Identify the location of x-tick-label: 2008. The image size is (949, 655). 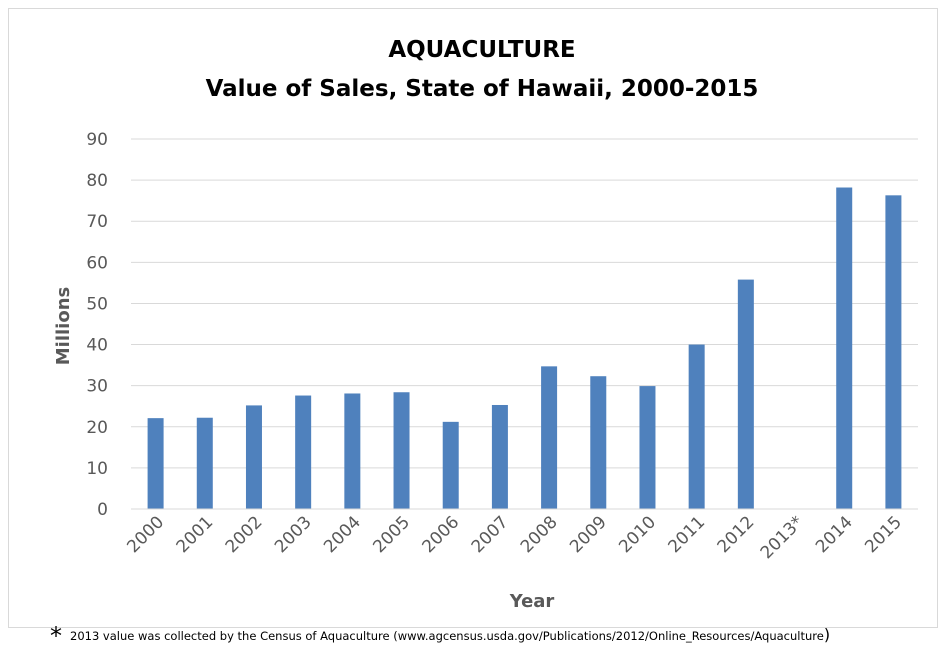
(539, 534).